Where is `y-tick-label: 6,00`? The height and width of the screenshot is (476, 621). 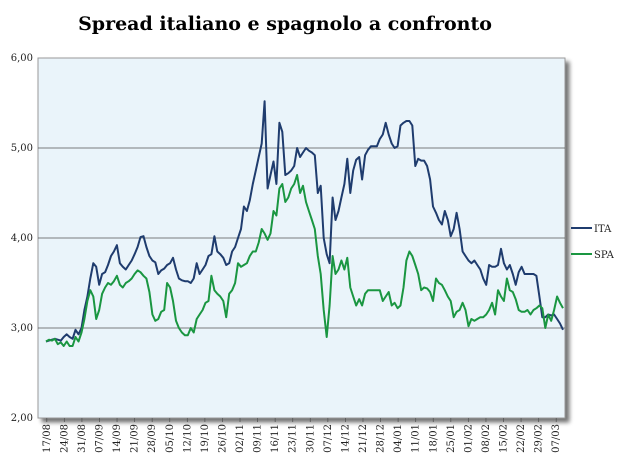
y-tick-label: 6,00 is located at coordinates (22, 58).